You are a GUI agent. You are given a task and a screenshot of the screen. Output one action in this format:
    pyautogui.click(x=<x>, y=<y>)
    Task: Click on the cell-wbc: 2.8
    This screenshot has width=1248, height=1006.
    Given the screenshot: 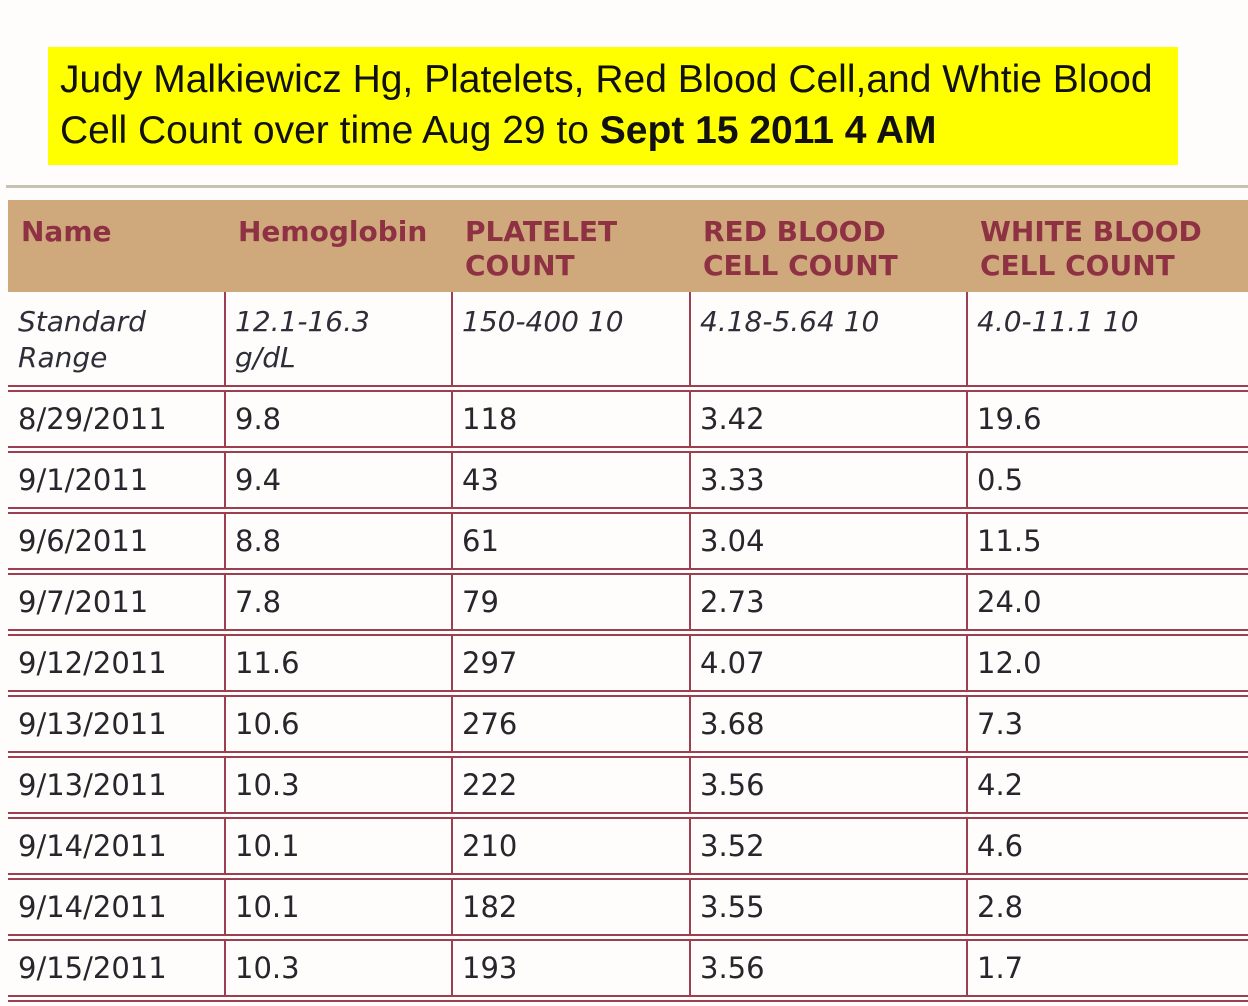 What is the action you would take?
    pyautogui.click(x=1107, y=908)
    